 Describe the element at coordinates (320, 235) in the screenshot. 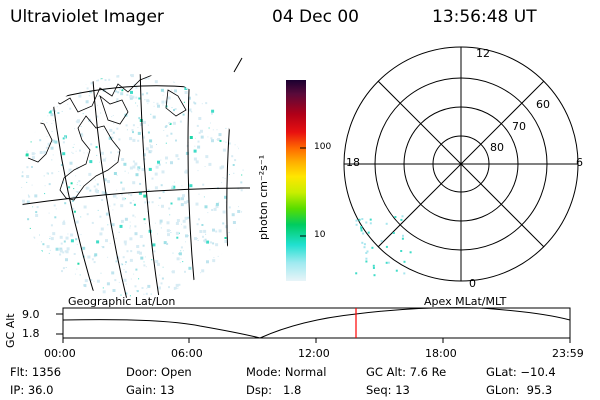

I see `colorbar-tick-10: 10` at that location.